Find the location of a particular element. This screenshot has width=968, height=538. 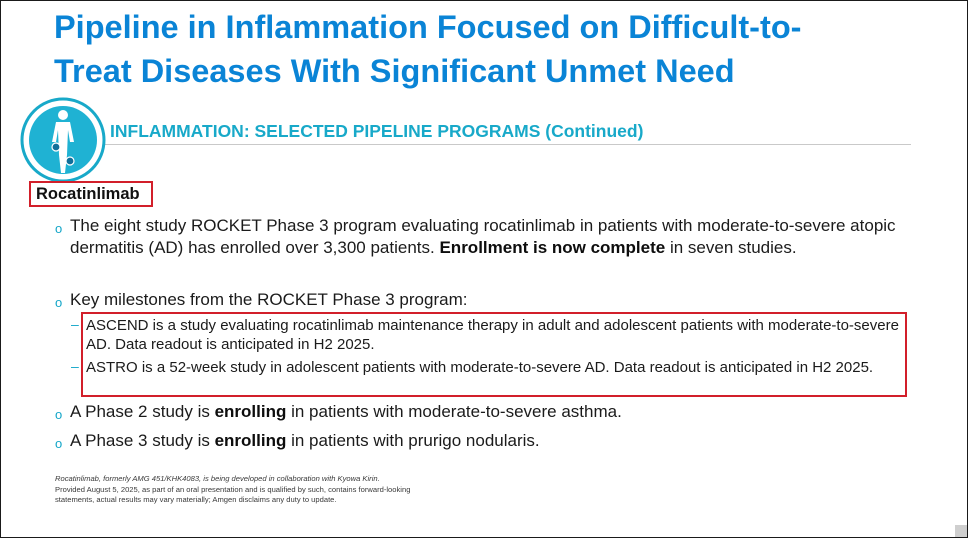

bullet-bold-text: Enrollment is now complete is located at coordinates (552, 247).